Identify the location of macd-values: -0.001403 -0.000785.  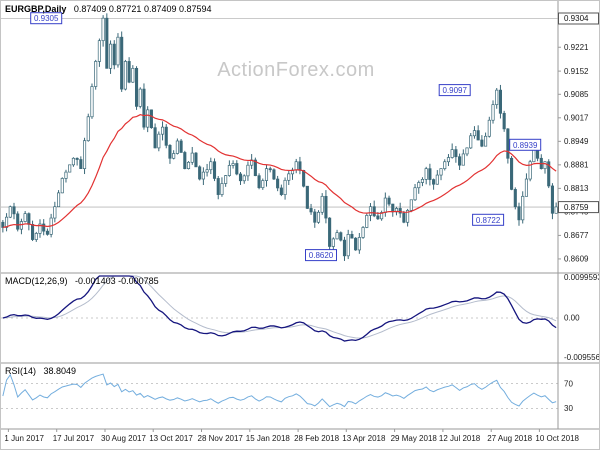
(117, 281).